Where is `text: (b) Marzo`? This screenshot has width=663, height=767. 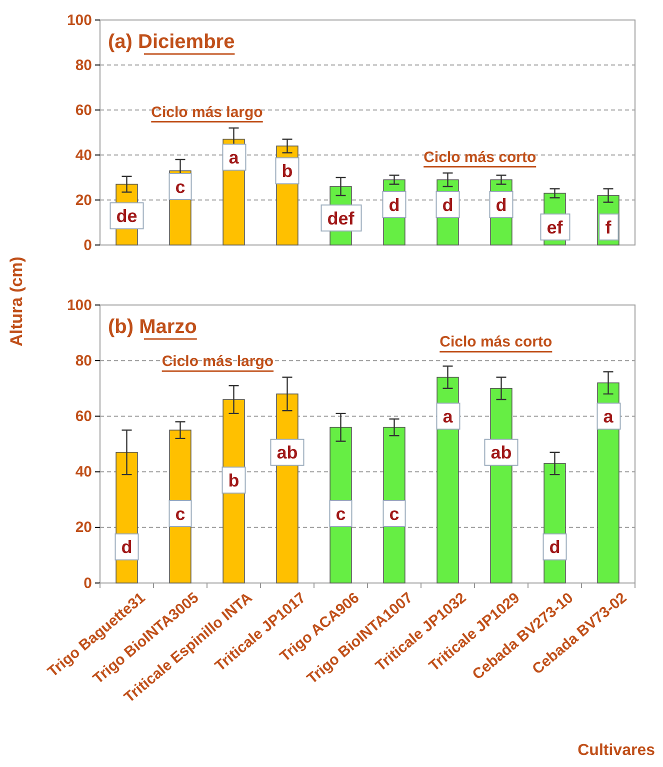 text: (b) Marzo is located at coordinates (152, 327).